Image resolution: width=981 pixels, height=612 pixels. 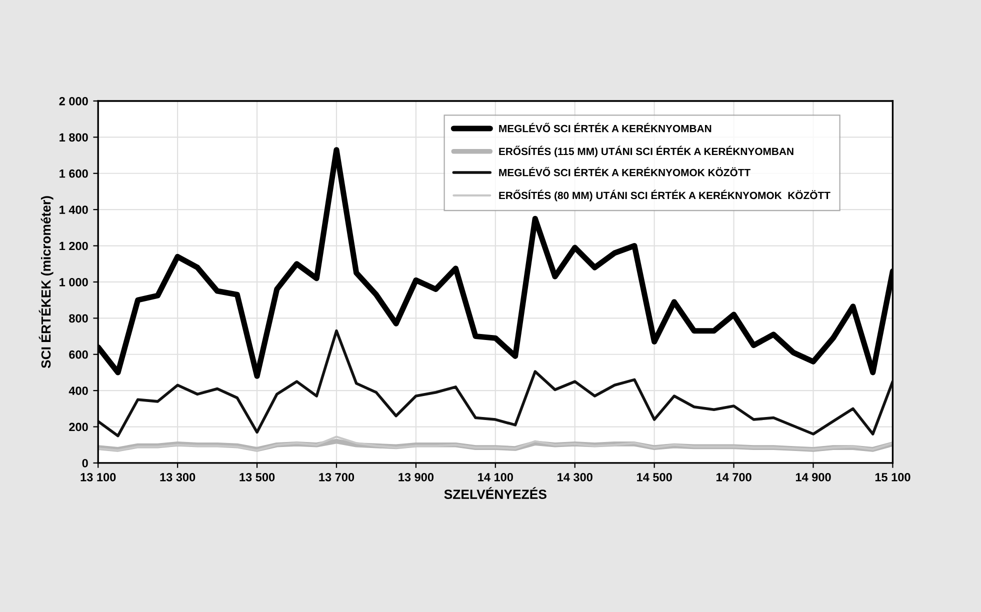 What do you see at coordinates (74, 246) in the screenshot?
I see `y-tick-label: 1 200` at bounding box center [74, 246].